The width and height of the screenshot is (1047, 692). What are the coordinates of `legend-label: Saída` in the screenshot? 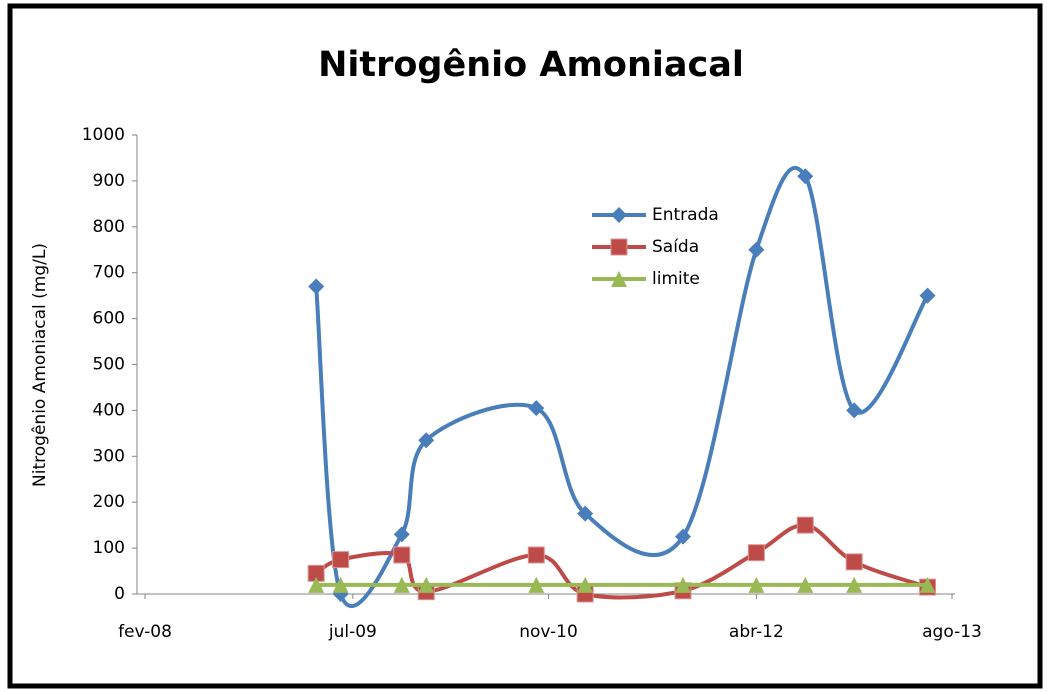 It's located at (675, 247).